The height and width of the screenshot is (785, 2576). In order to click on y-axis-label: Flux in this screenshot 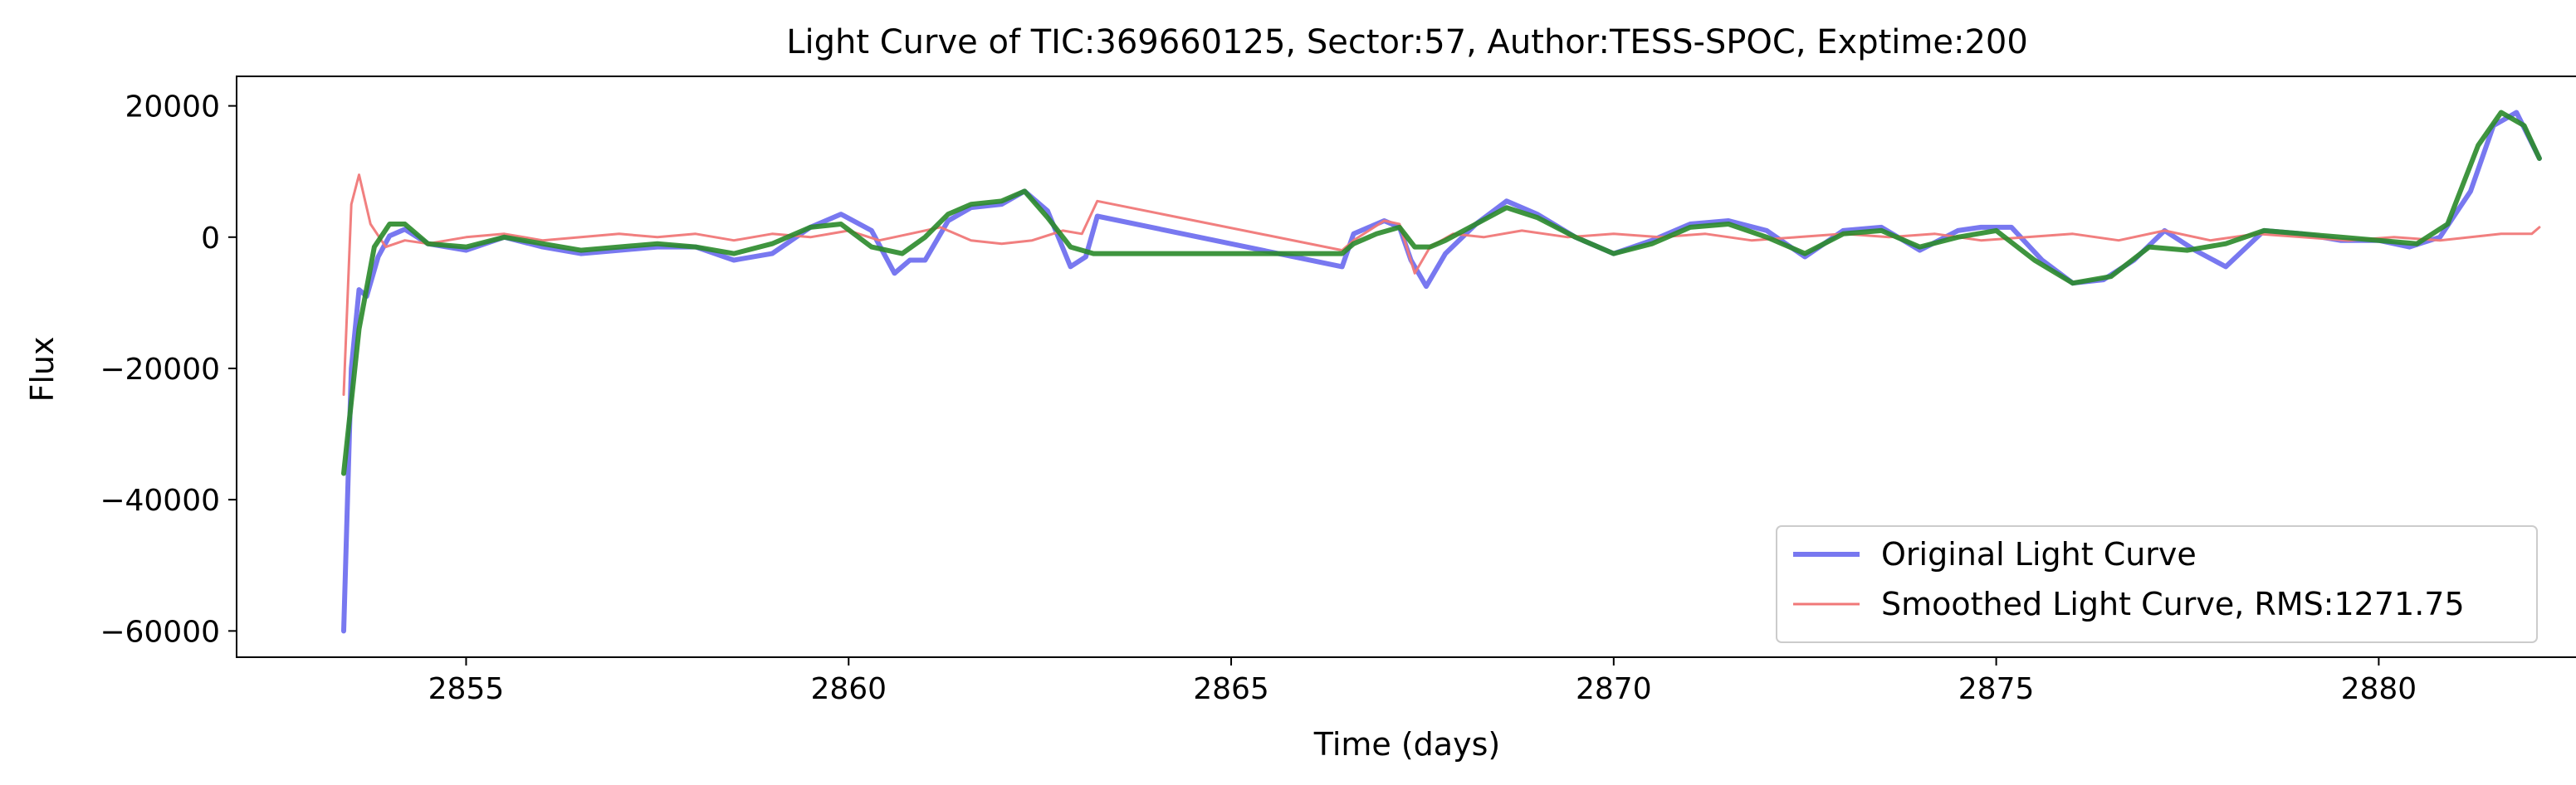, I will do `click(42, 369)`.